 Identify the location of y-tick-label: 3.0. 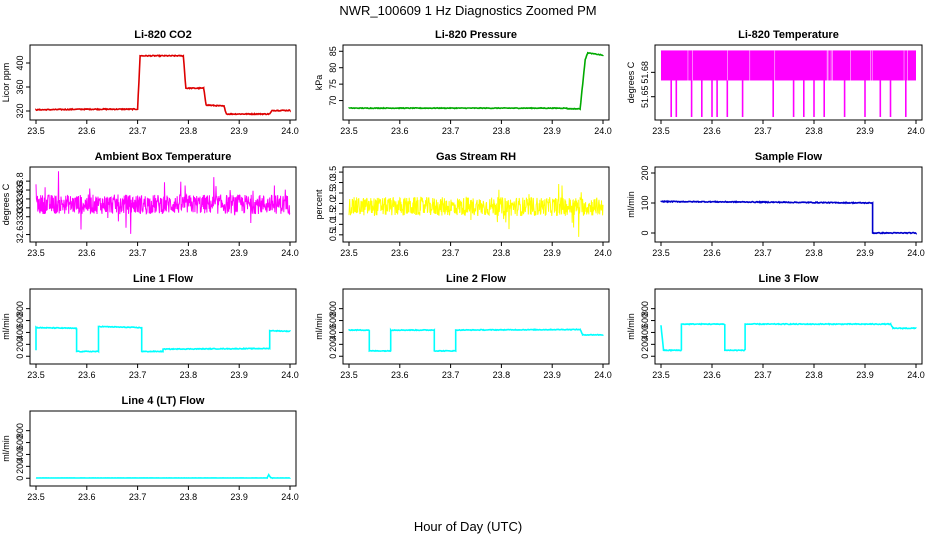
(333, 182).